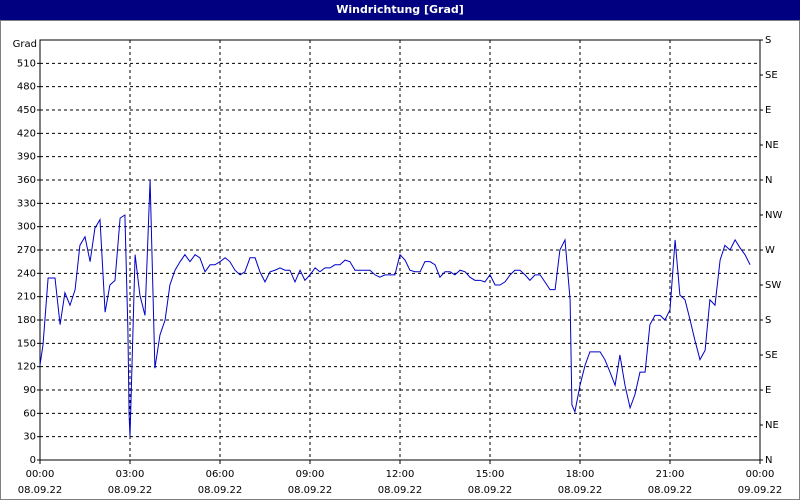  What do you see at coordinates (29, 390) in the screenshot?
I see `y-tick-label: 90` at bounding box center [29, 390].